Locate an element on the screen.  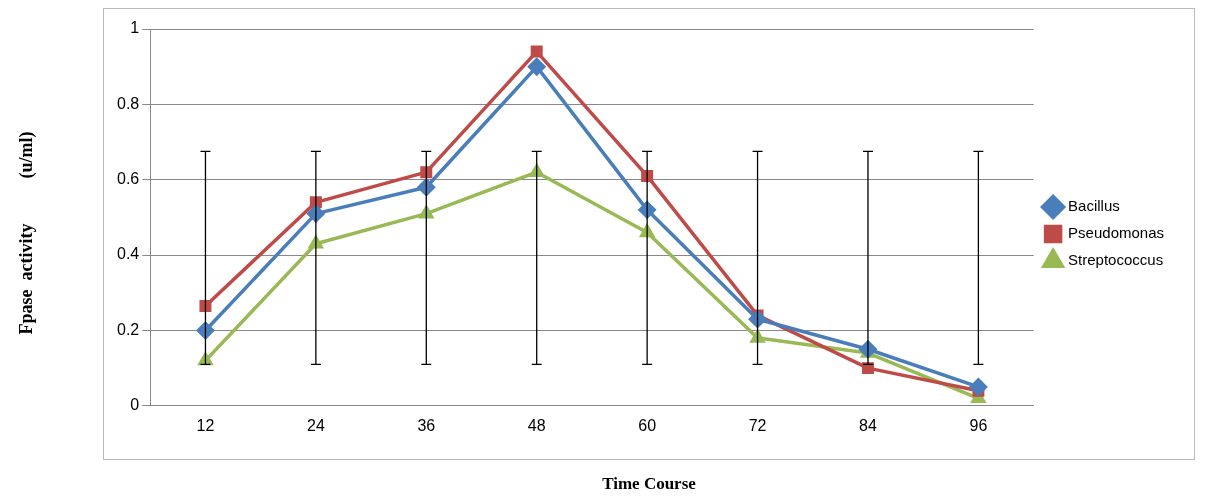
y-tick-label: 0.2 is located at coordinates (128, 329).